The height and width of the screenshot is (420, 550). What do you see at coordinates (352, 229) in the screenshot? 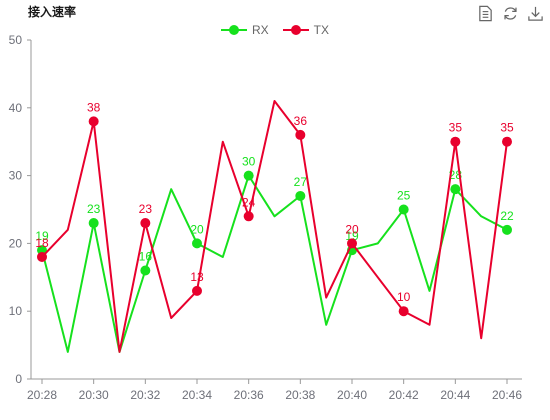
I see `data-label-tx: 20` at bounding box center [352, 229].